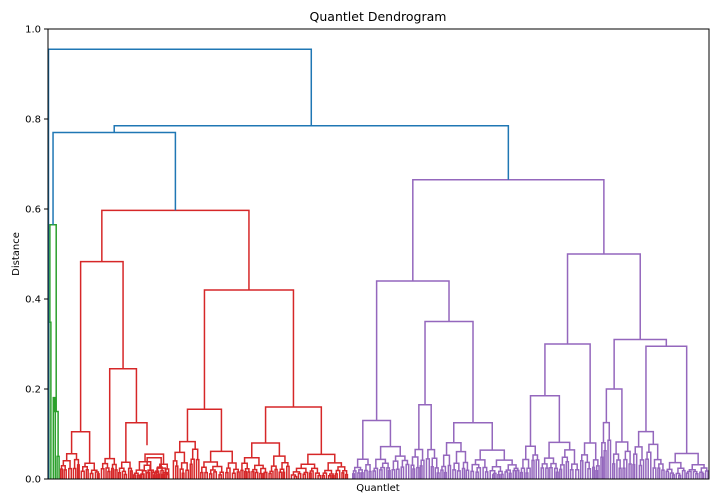 Image resolution: width=720 pixels, height=504 pixels. Describe the element at coordinates (378, 488) in the screenshot. I see `x-axis-label: Quantlet` at that location.